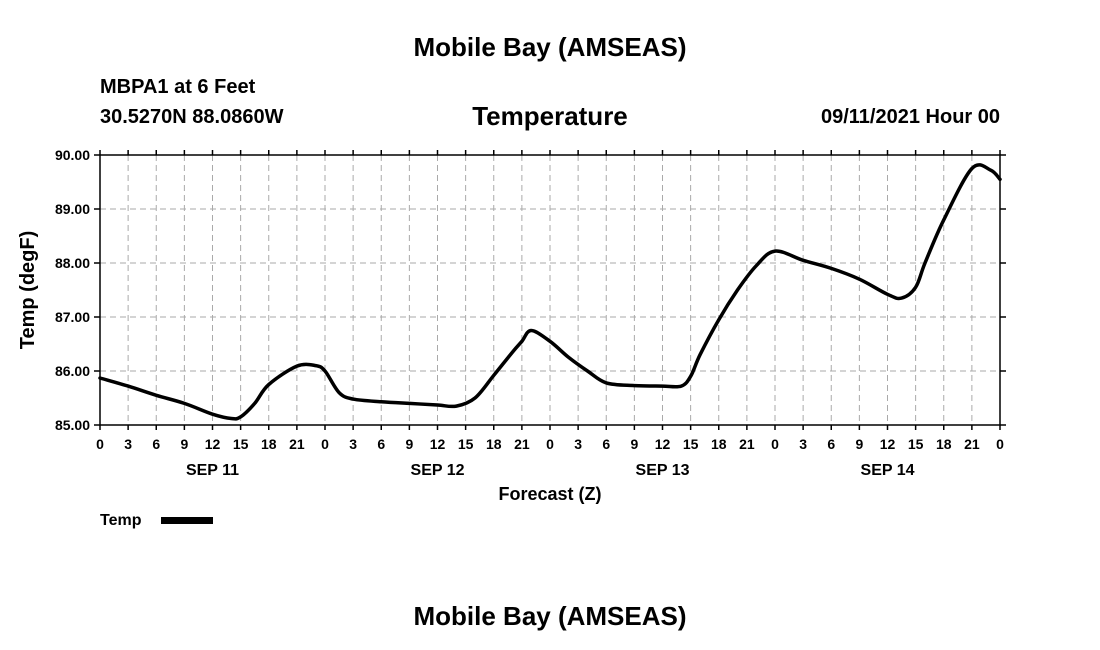 The width and height of the screenshot is (1100, 650). I want to click on y-axis-label: Temp (degF), so click(28, 290).